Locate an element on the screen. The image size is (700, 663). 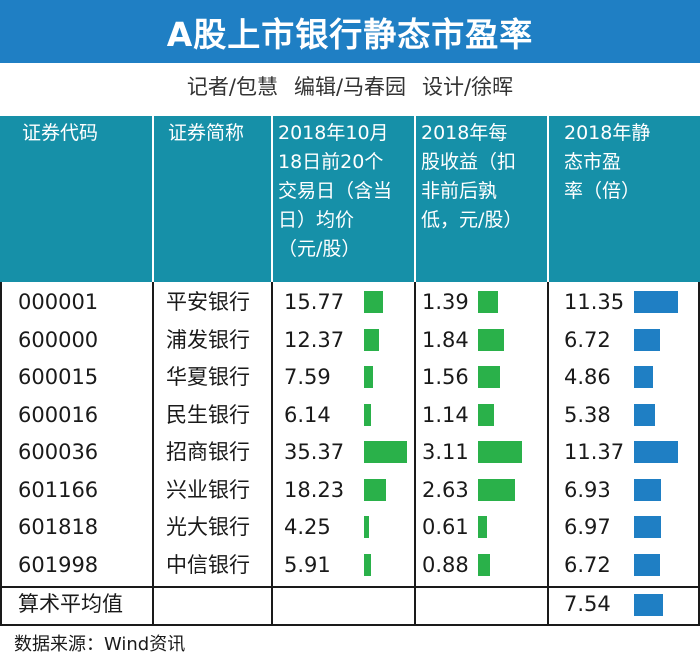
price-value: 18.23 is located at coordinates (314, 489).